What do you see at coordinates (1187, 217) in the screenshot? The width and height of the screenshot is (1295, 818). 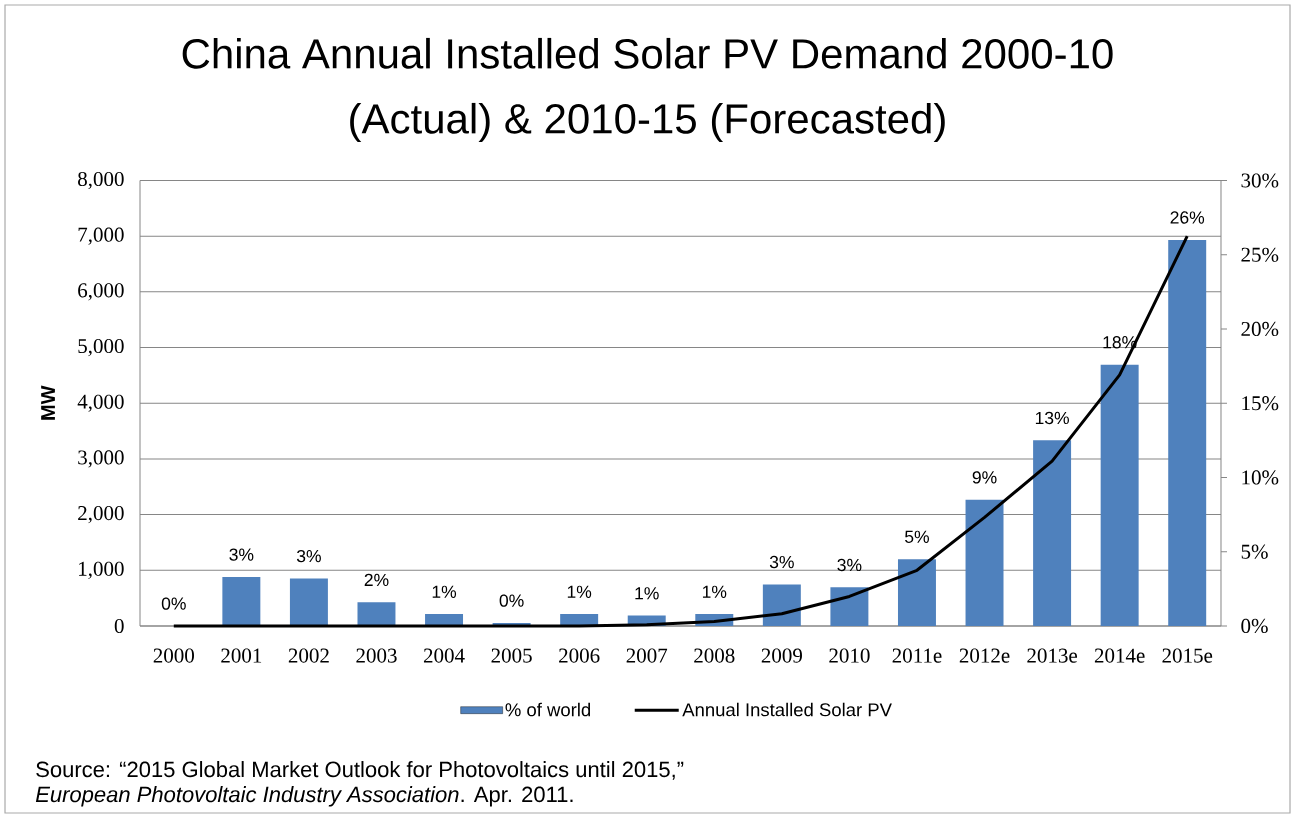 I see `data-label: 26%` at bounding box center [1187, 217].